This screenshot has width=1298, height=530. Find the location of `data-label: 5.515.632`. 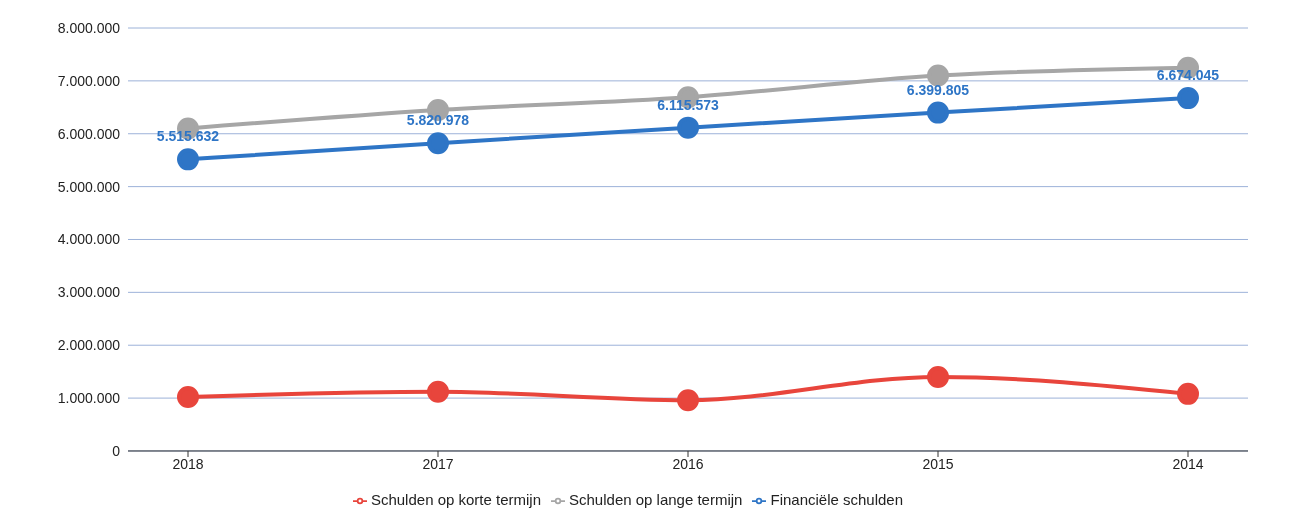

data-label: 5.515.632 is located at coordinates (188, 136).